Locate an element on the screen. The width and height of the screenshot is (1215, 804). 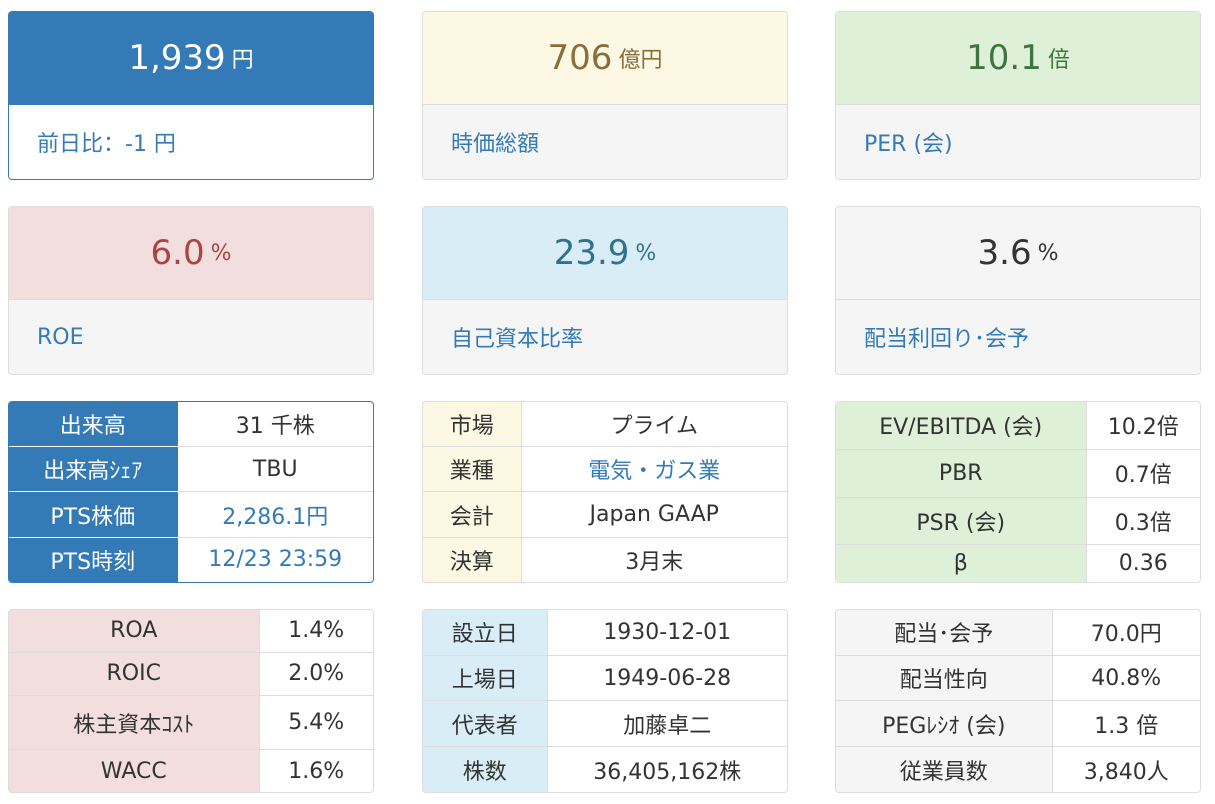
table-row: 会計 Japan GAAP is located at coordinates (605, 514).